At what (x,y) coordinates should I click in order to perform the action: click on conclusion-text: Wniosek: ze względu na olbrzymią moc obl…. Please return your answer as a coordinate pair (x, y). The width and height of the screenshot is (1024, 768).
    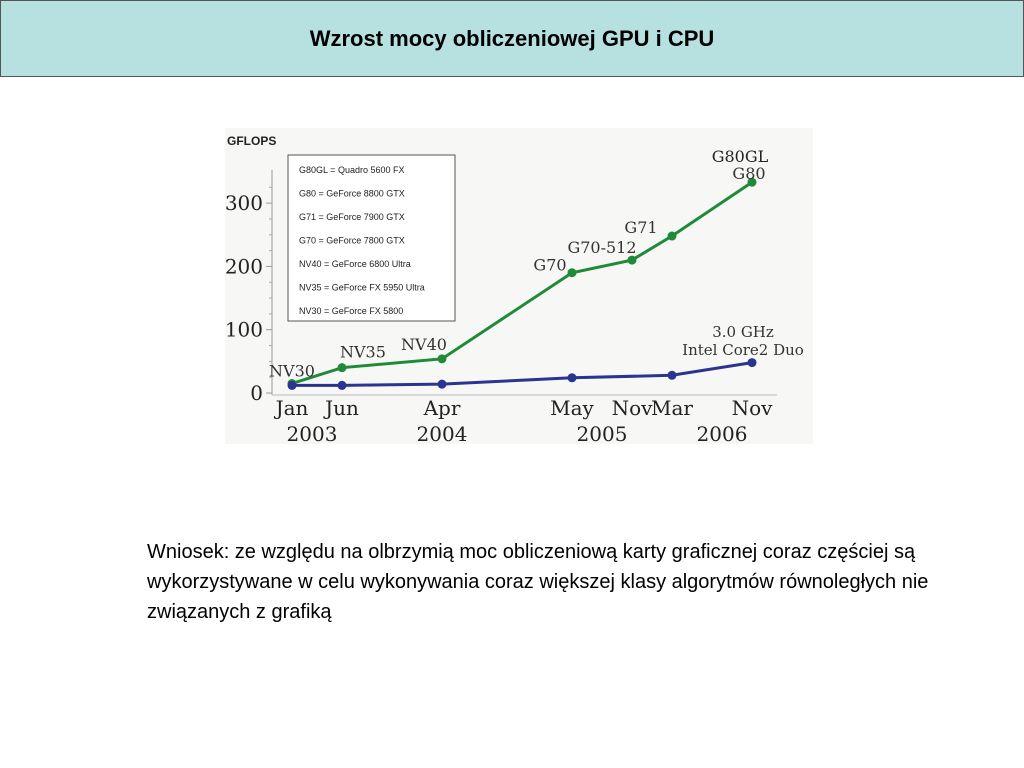
    Looking at the image, I should click on (538, 582).